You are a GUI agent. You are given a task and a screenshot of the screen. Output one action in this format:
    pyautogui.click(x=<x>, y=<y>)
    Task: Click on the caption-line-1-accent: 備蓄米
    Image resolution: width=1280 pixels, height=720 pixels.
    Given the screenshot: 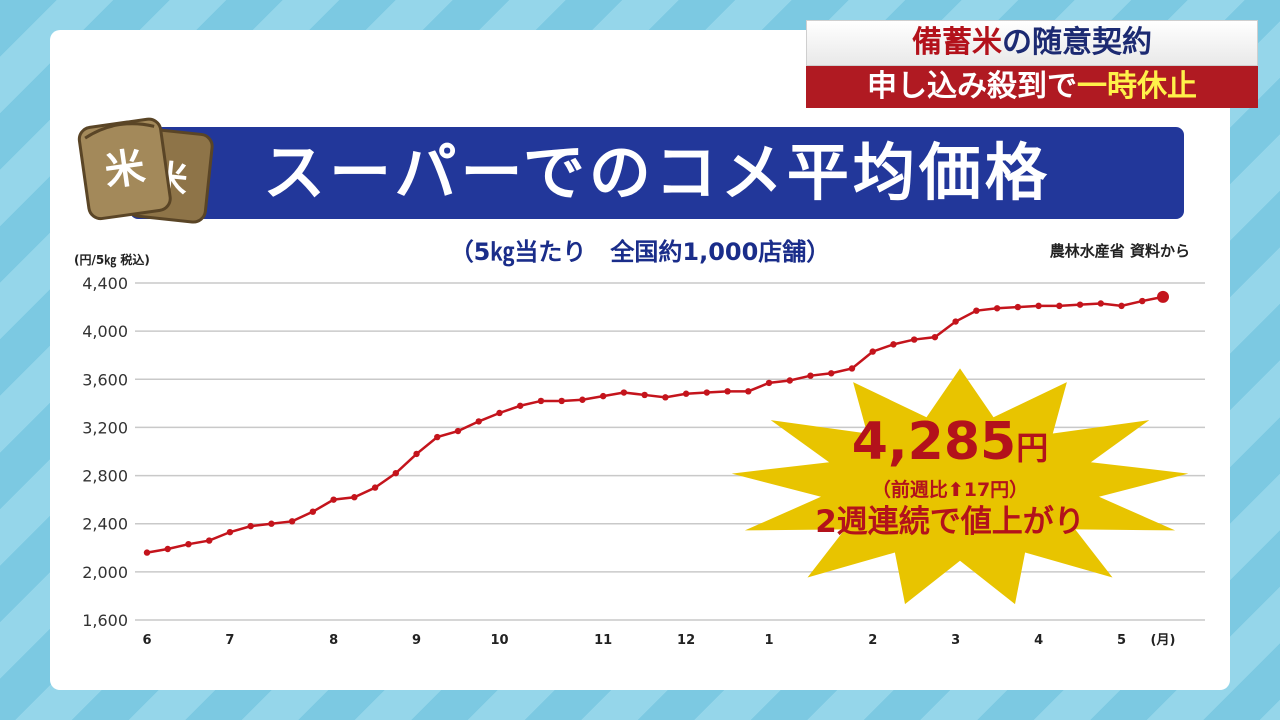 What is the action you would take?
    pyautogui.click(x=957, y=42)
    